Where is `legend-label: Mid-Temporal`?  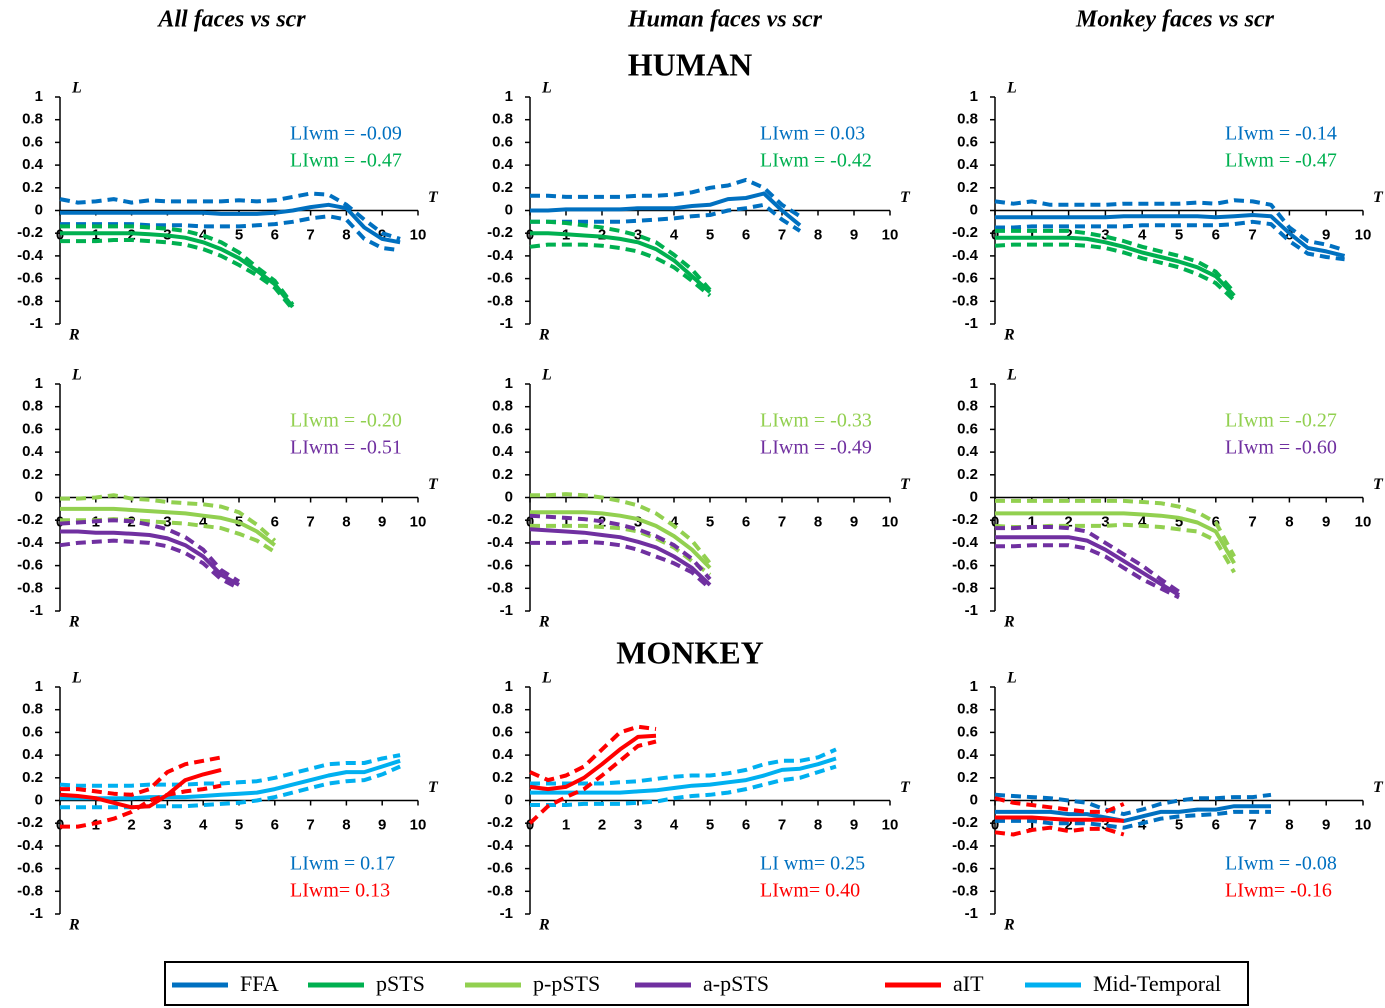 legend-label: Mid-Temporal is located at coordinates (1157, 983).